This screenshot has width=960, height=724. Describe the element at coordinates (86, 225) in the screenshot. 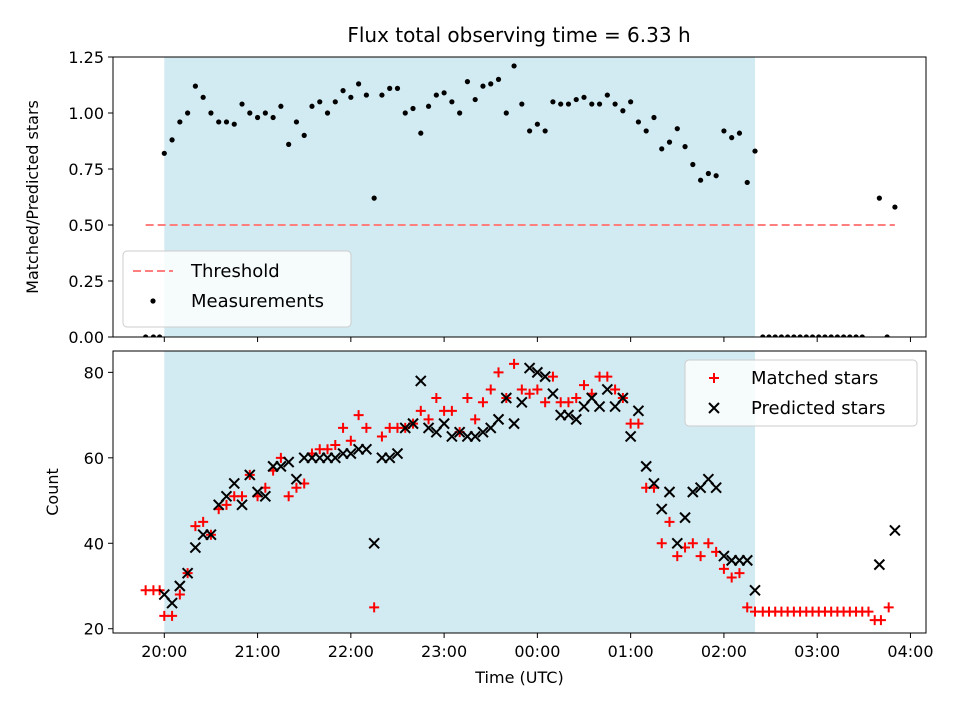

I see `y-tick-label: 0.50` at that location.